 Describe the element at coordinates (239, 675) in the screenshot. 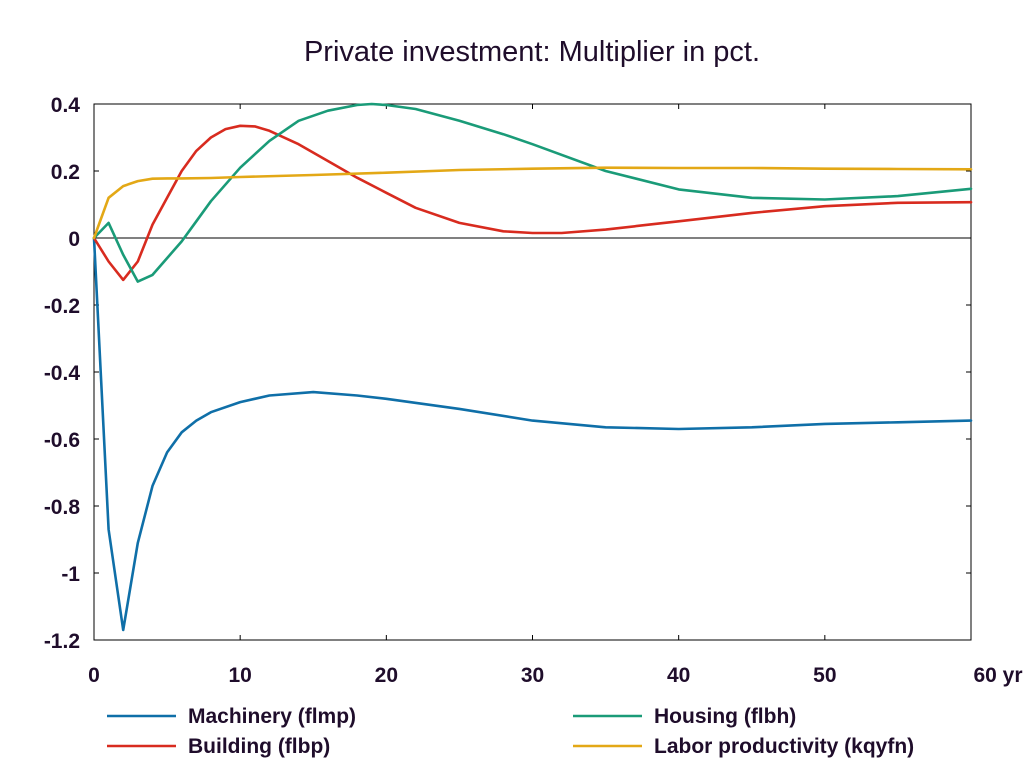

I see `x-tick-label: 10` at that location.